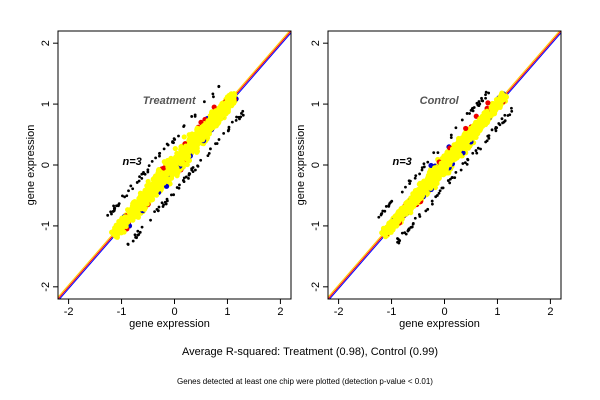 This screenshot has width=600, height=400. Describe the element at coordinates (316, 104) in the screenshot. I see `y-tick-label: 1` at that location.